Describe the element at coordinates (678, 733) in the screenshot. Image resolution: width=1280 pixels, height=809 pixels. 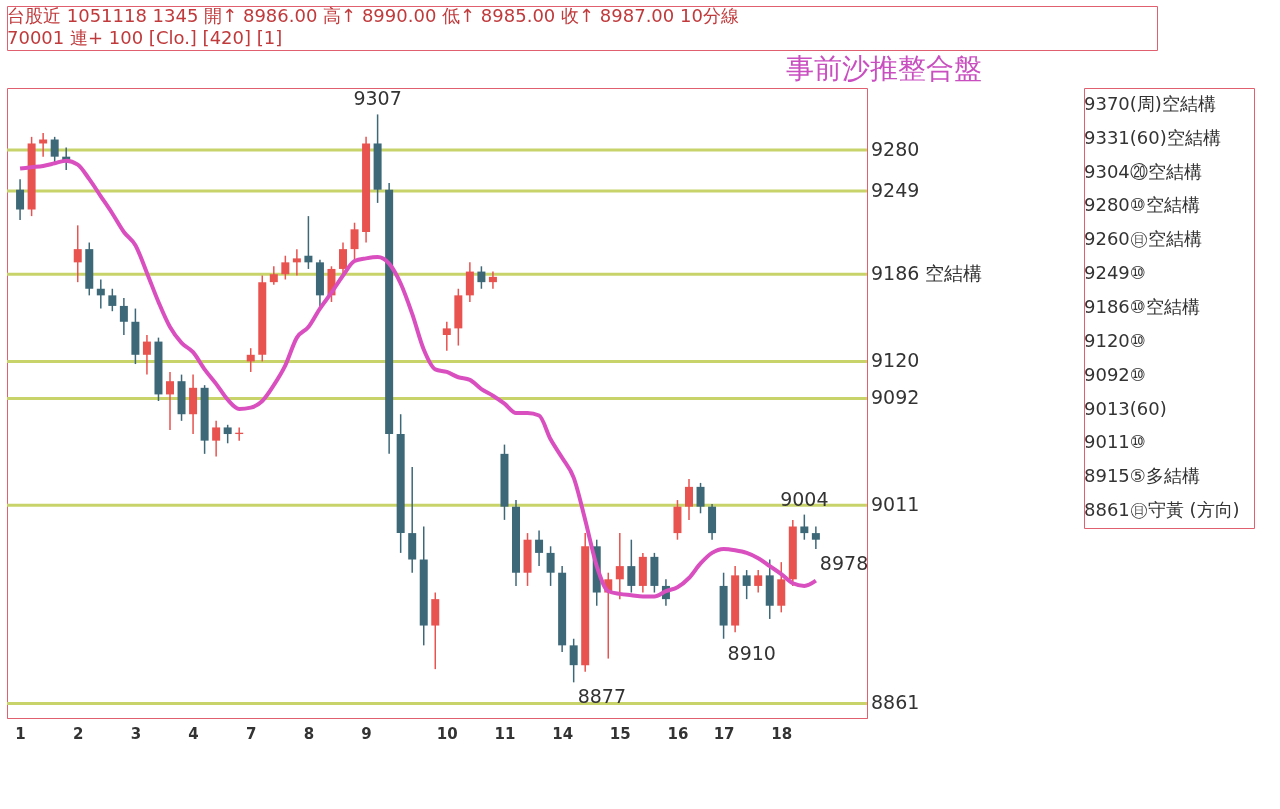
I see `x-tick-label: 16` at that location.